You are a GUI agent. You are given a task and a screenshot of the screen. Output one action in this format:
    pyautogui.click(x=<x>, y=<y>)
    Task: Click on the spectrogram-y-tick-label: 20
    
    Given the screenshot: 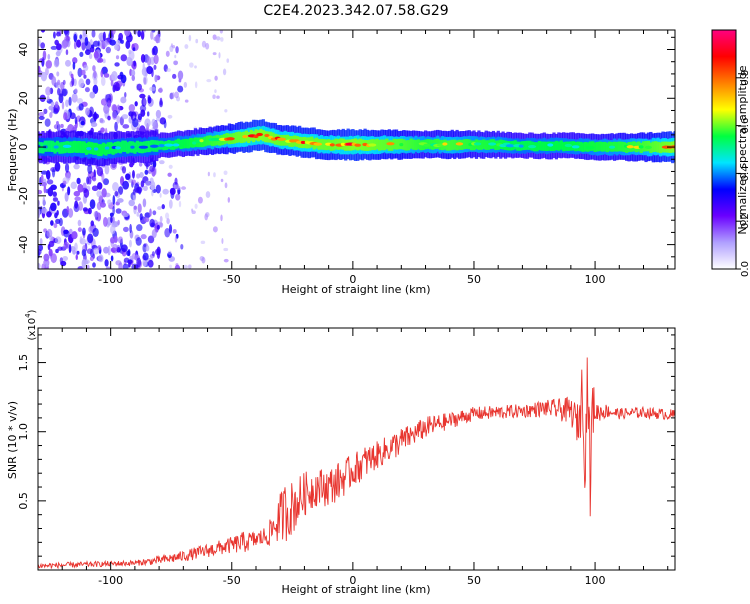 What is the action you would take?
    pyautogui.click(x=23, y=98)
    